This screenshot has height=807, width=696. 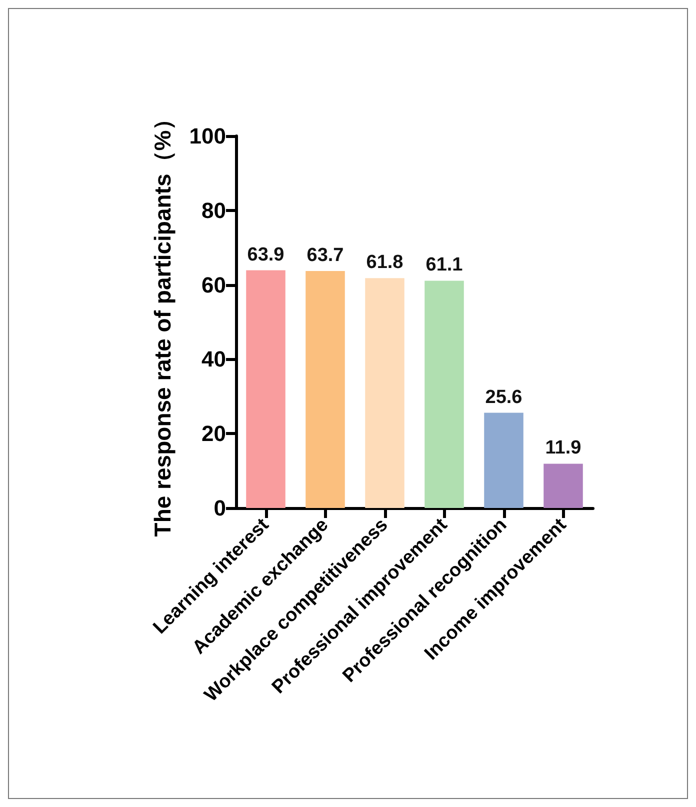 I want to click on data-label: 61.8, so click(x=385, y=263).